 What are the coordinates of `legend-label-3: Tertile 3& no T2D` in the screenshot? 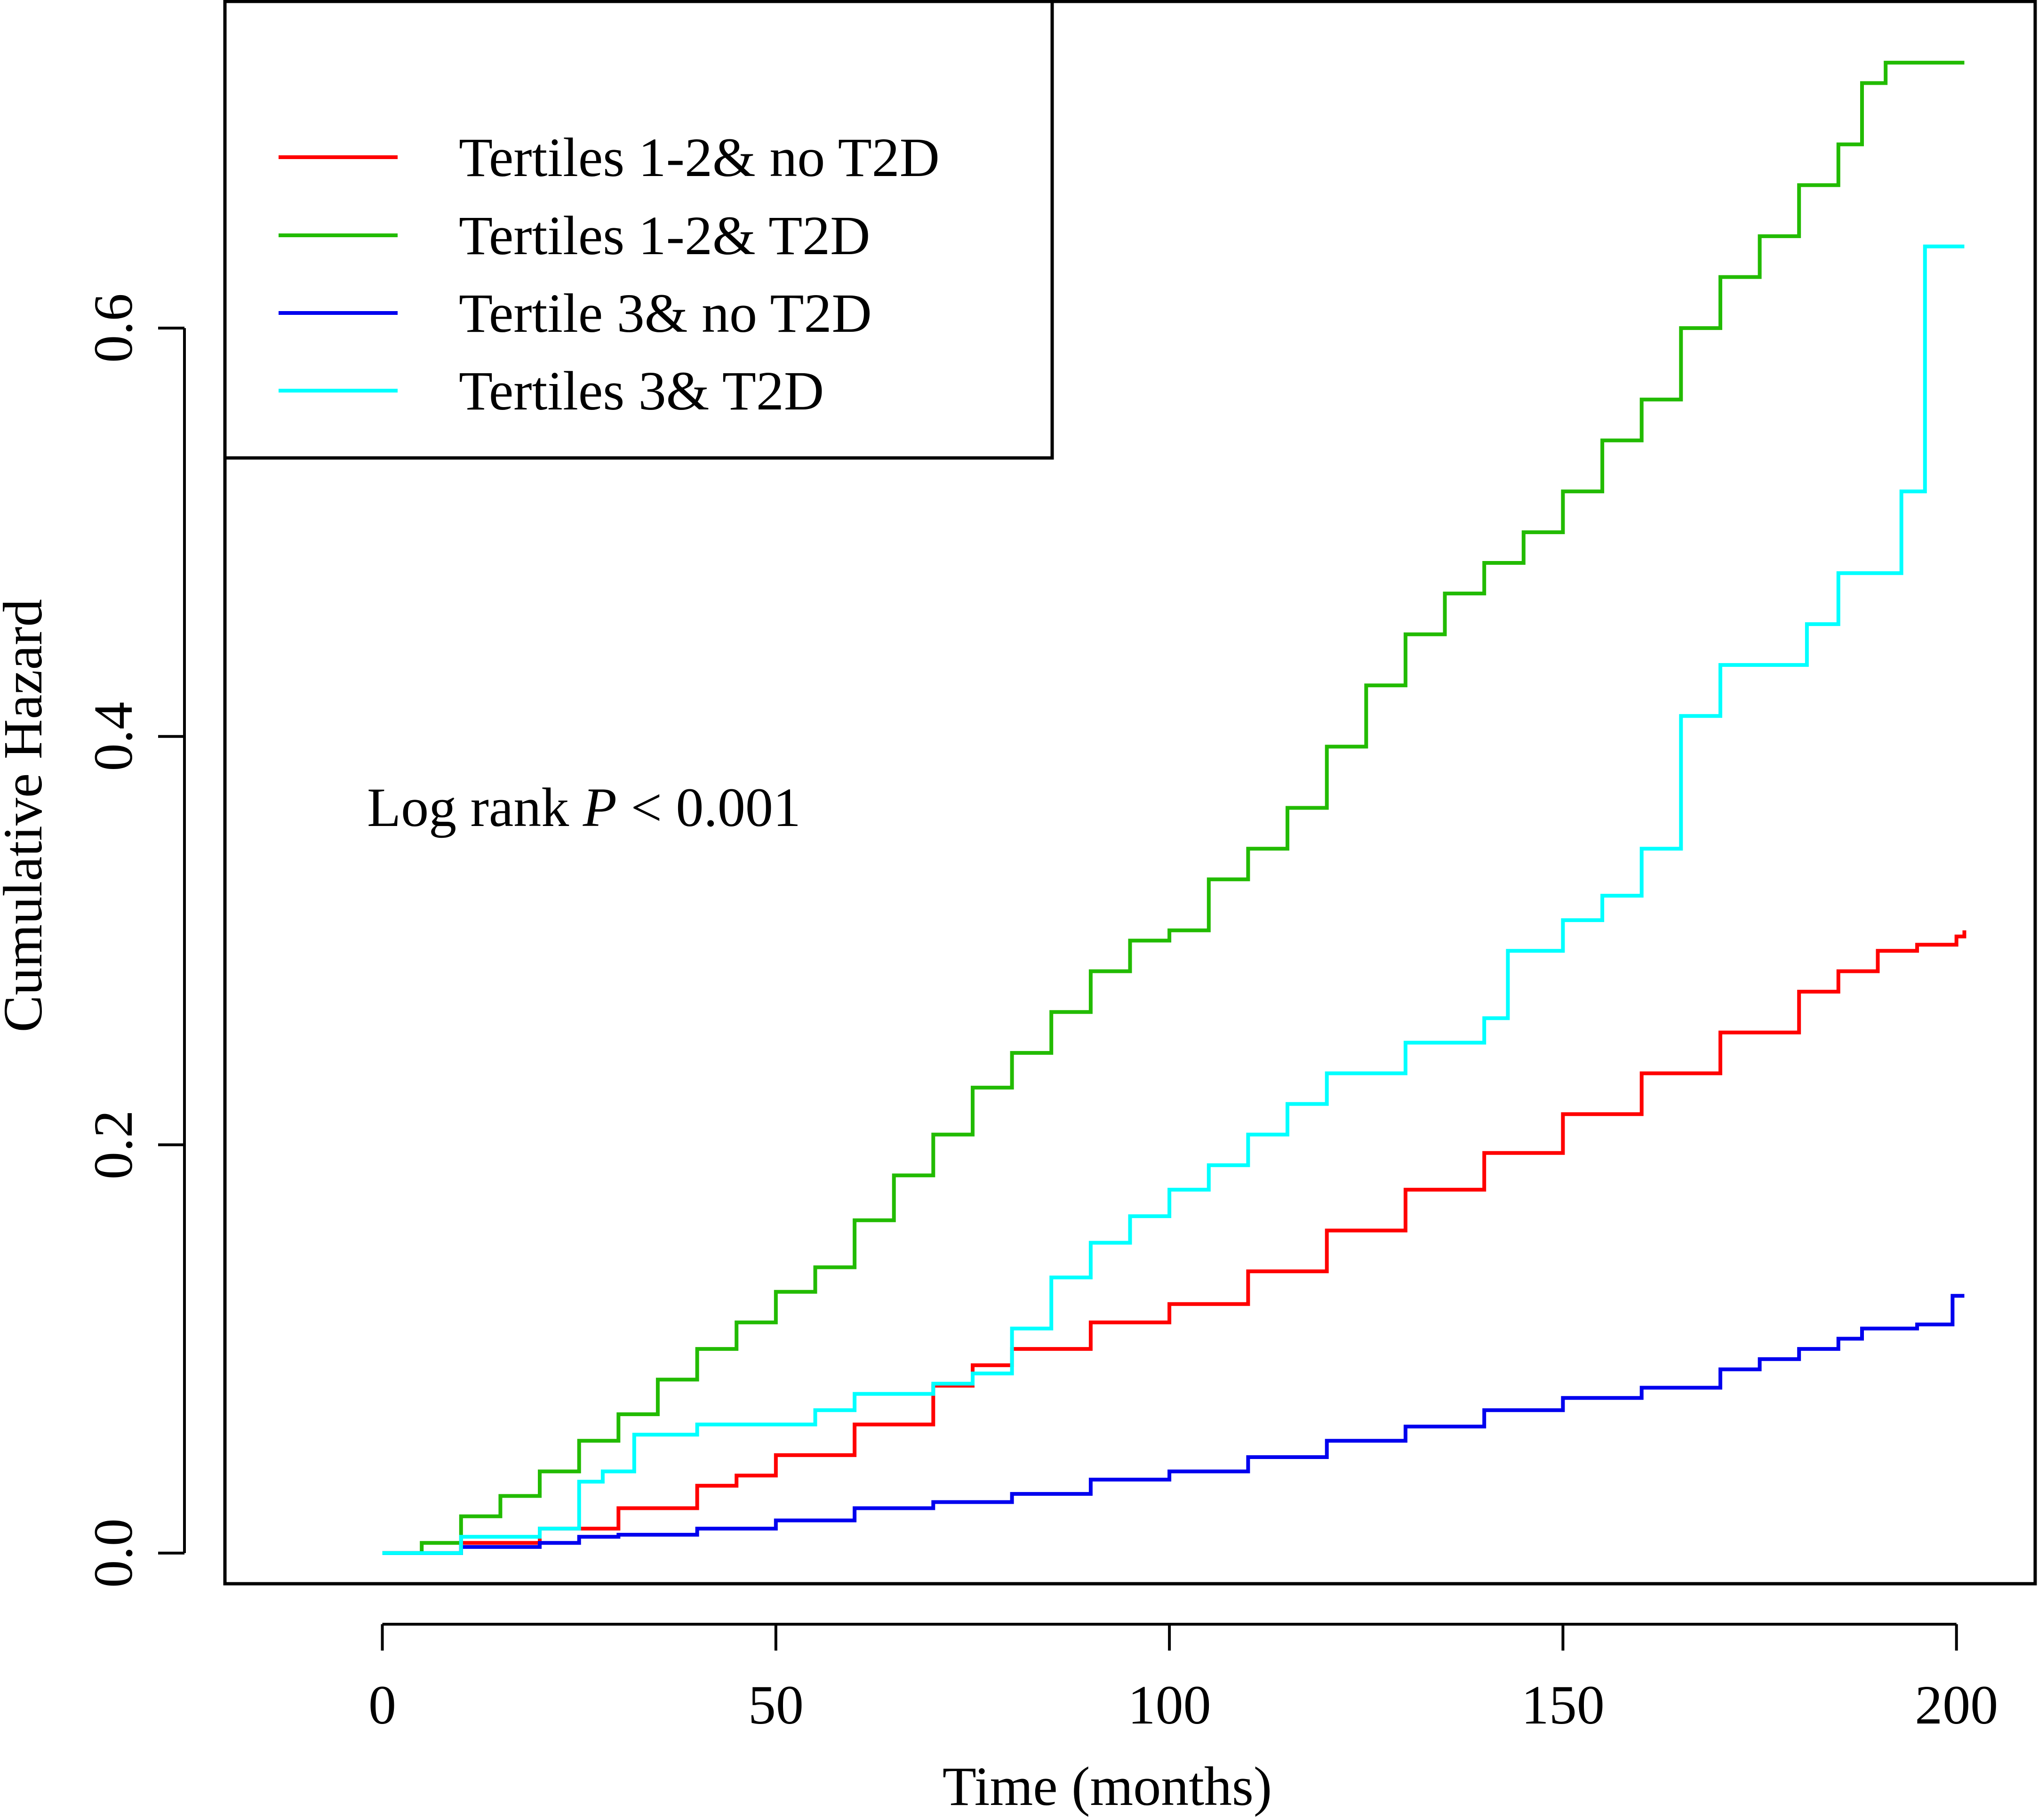 It's located at (665, 313).